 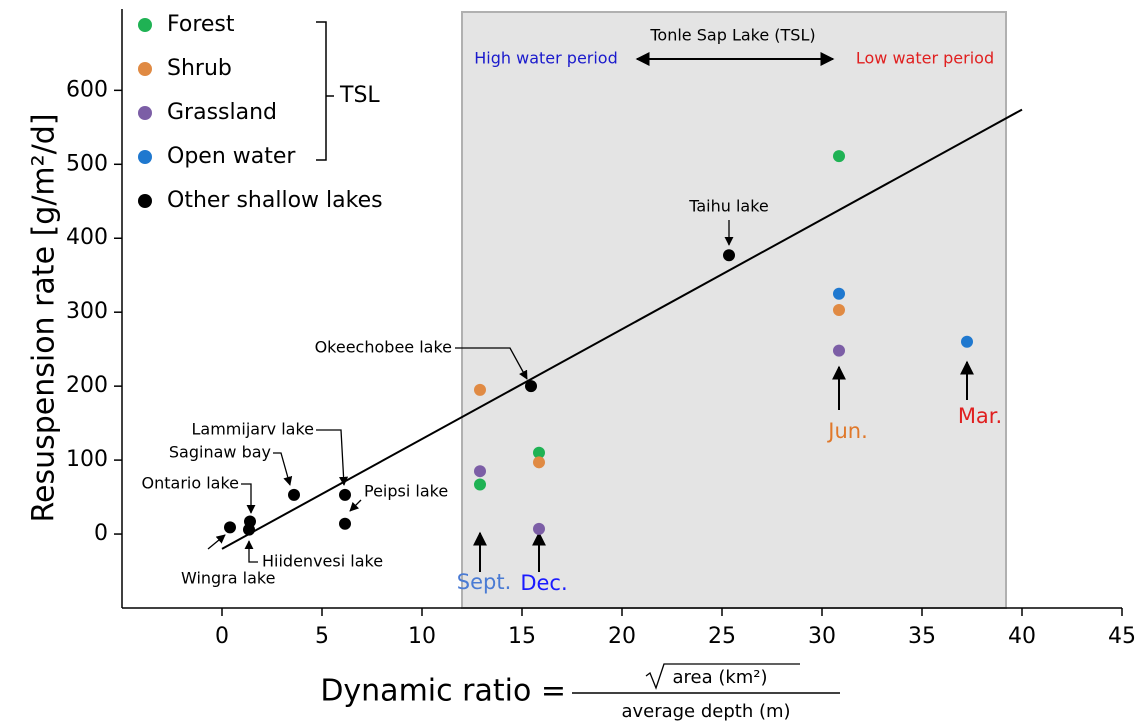 What do you see at coordinates (728, 206) in the screenshot?
I see `point-label: Taihu lake` at bounding box center [728, 206].